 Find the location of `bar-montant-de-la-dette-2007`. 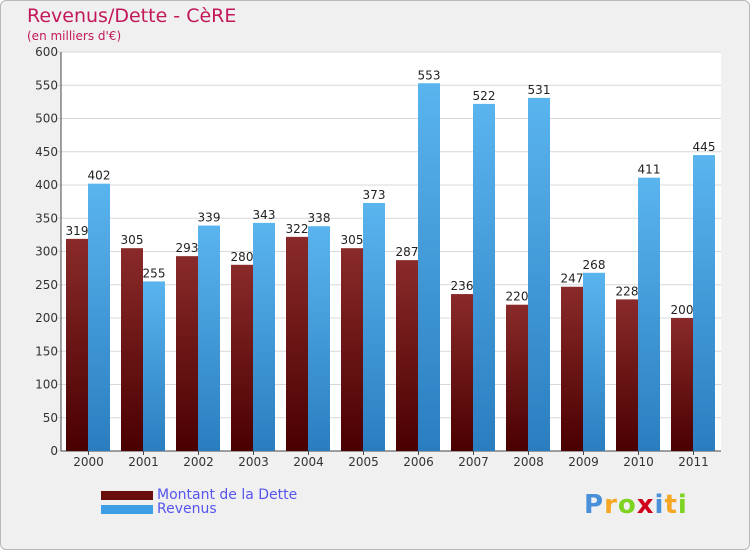

bar-montant-de-la-dette-2007 is located at coordinates (462, 372).